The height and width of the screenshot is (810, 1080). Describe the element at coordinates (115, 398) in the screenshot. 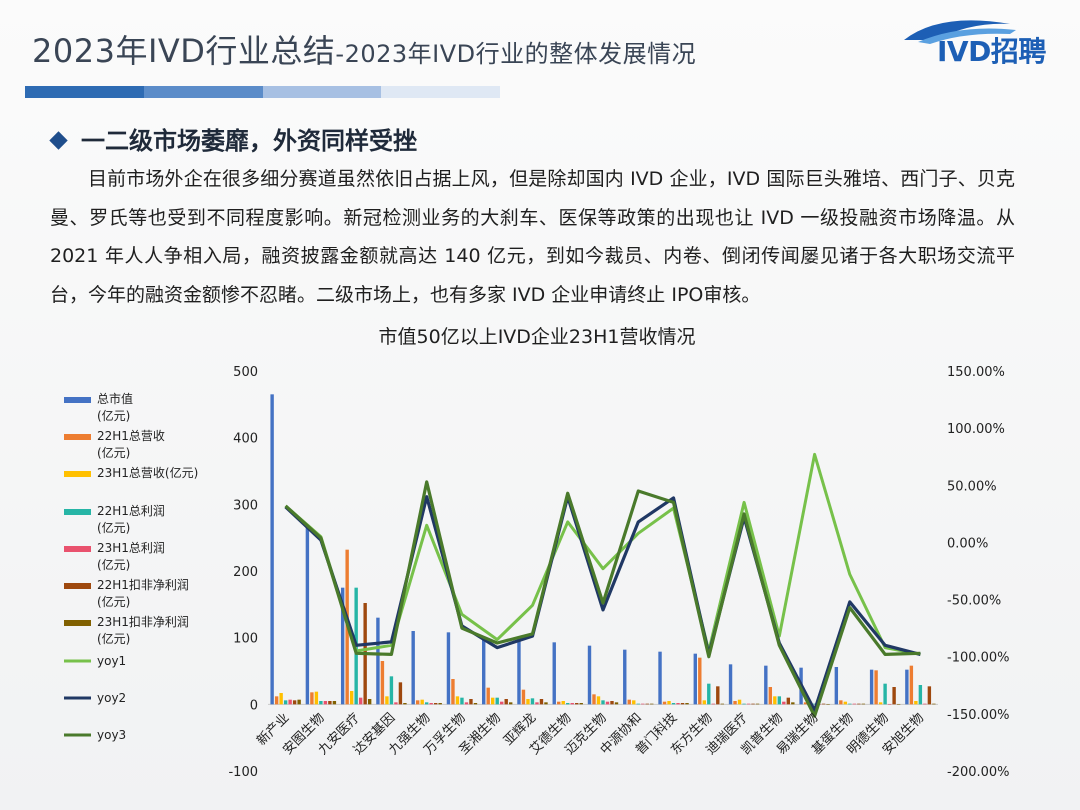

I see `legend-label: 总市值` at that location.